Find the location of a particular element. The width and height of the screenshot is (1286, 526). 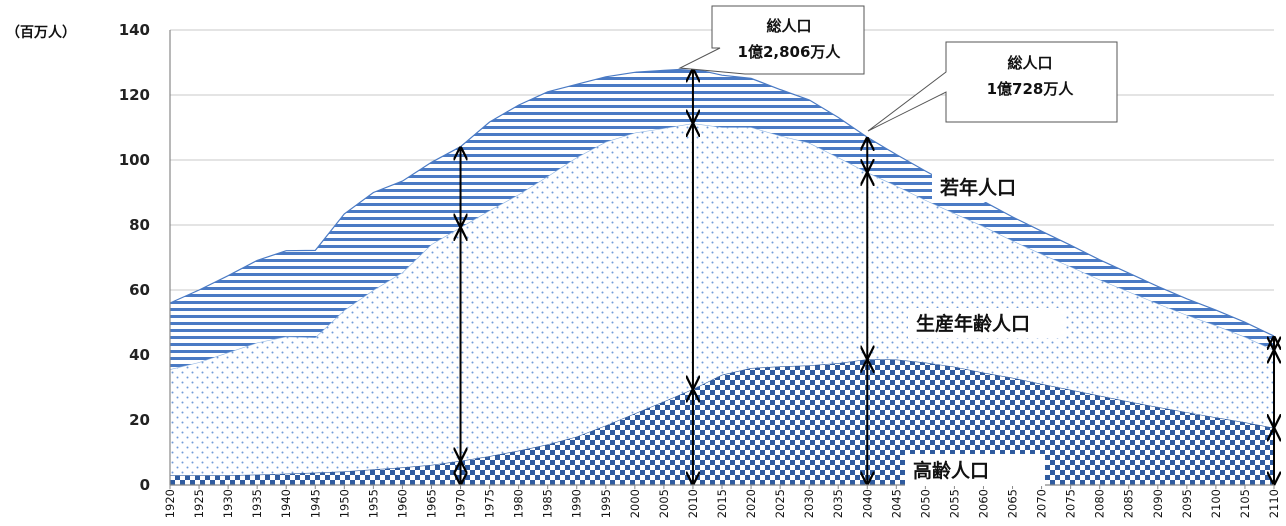

x-tick-label: 2020 is located at coordinates (751, 503).